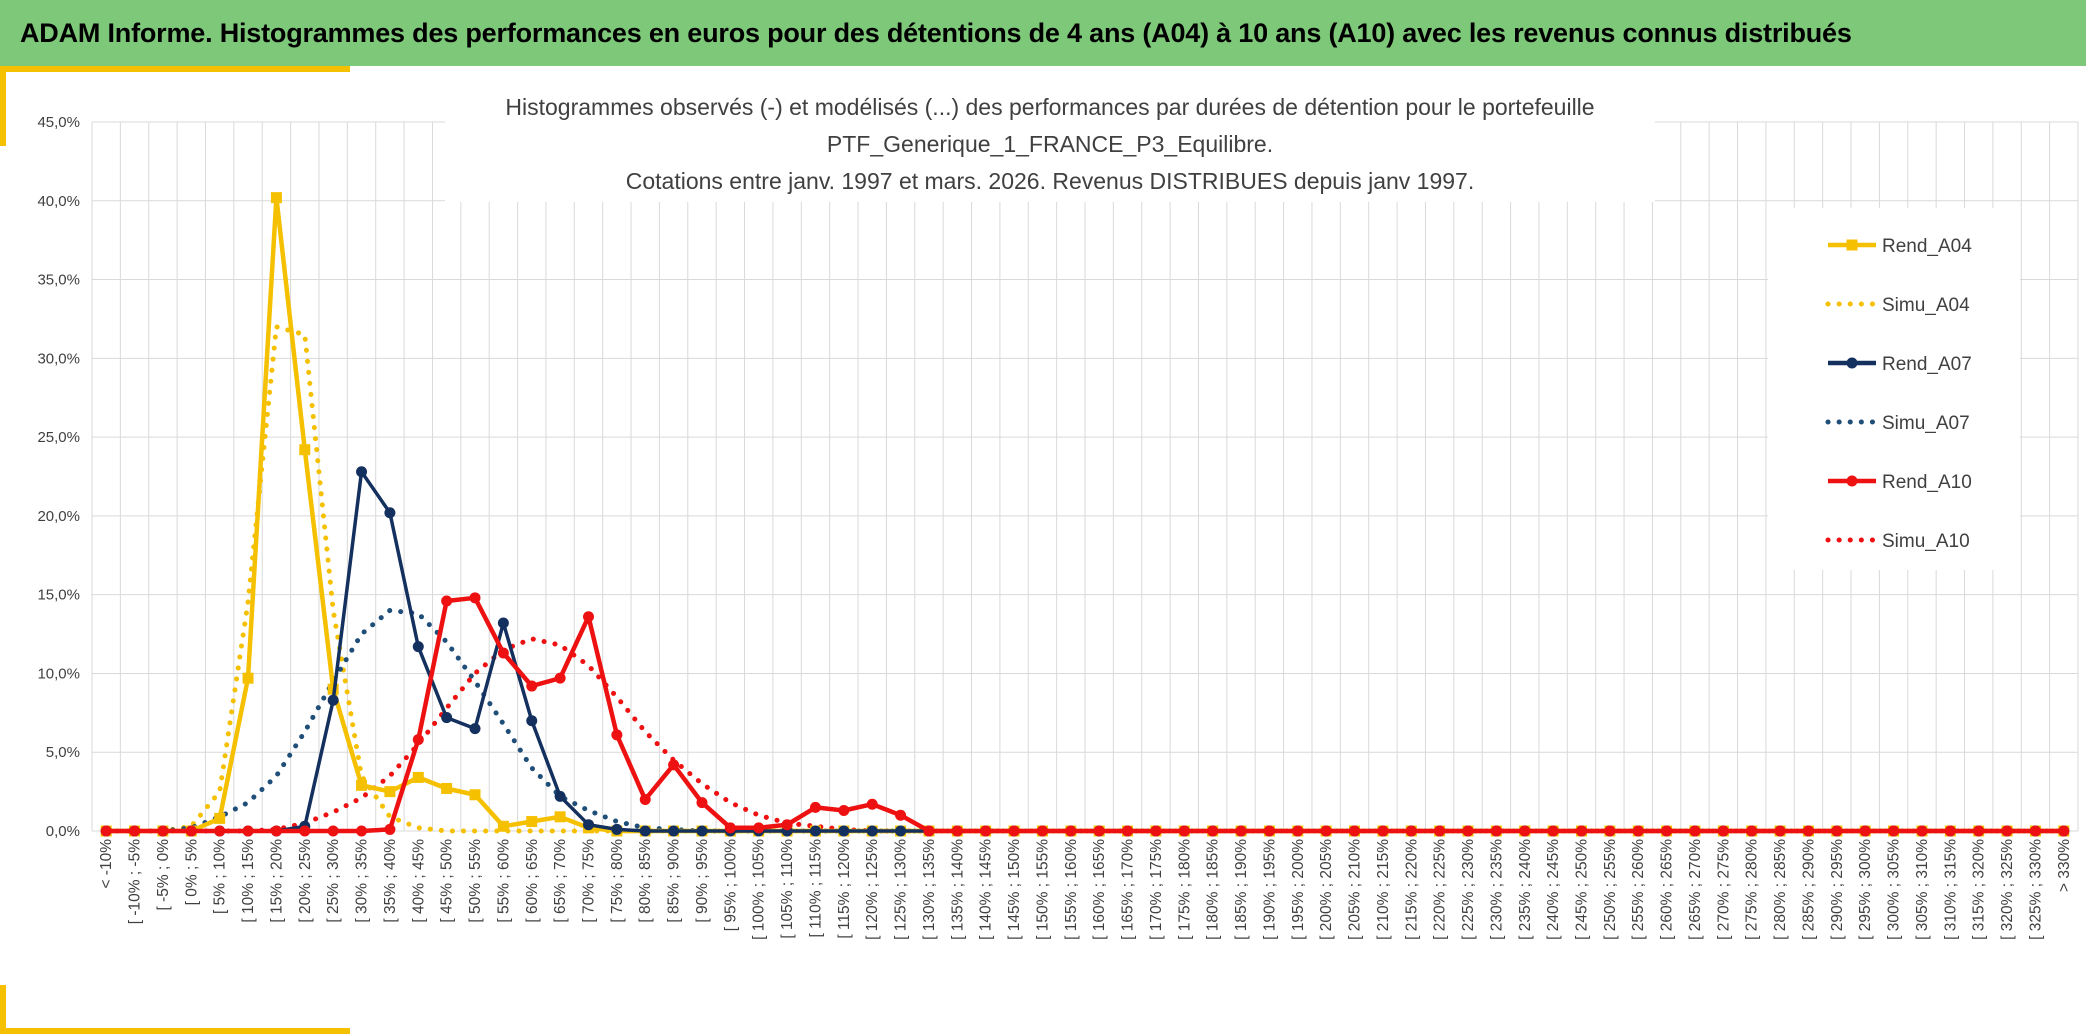  What do you see at coordinates (986, 889) in the screenshot?
I see `x-tick-label: [ 140% ; 145%` at bounding box center [986, 889].